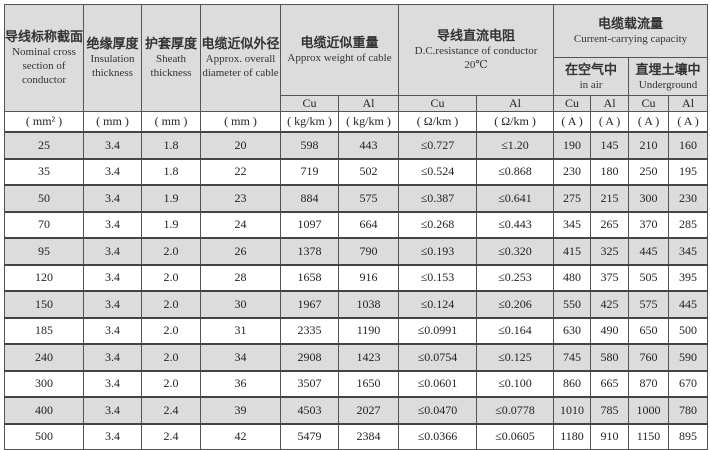  What do you see at coordinates (631, 31) in the screenshot?
I see `header-capacity: 电缆载流量 Current-carrying capacity` at bounding box center [631, 31].